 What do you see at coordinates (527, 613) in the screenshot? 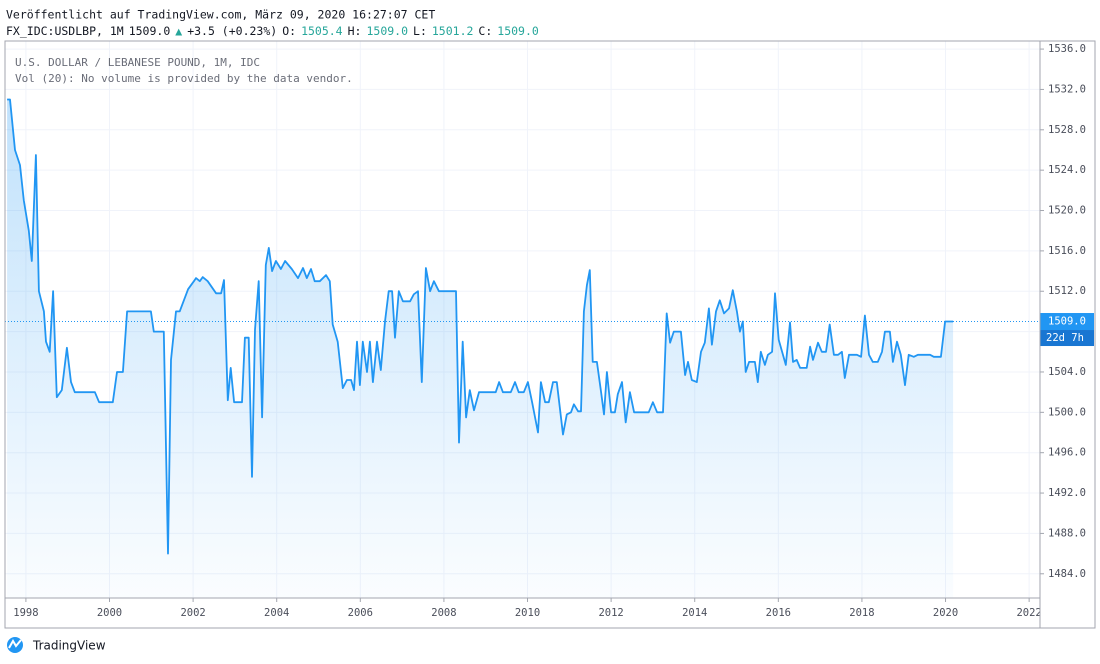
I see `x-tick-label: 2010` at bounding box center [527, 613].